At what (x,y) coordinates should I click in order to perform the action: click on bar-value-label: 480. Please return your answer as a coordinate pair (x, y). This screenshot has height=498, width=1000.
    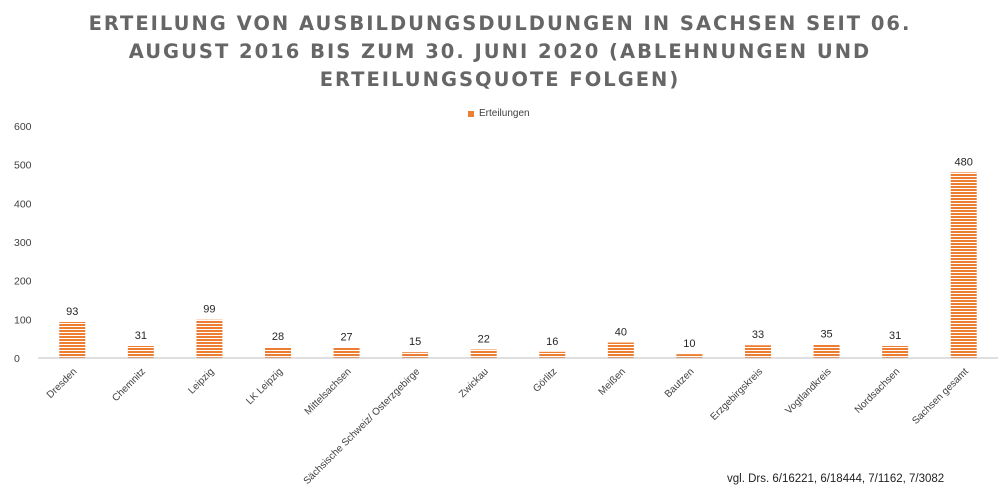
    Looking at the image, I should click on (964, 162).